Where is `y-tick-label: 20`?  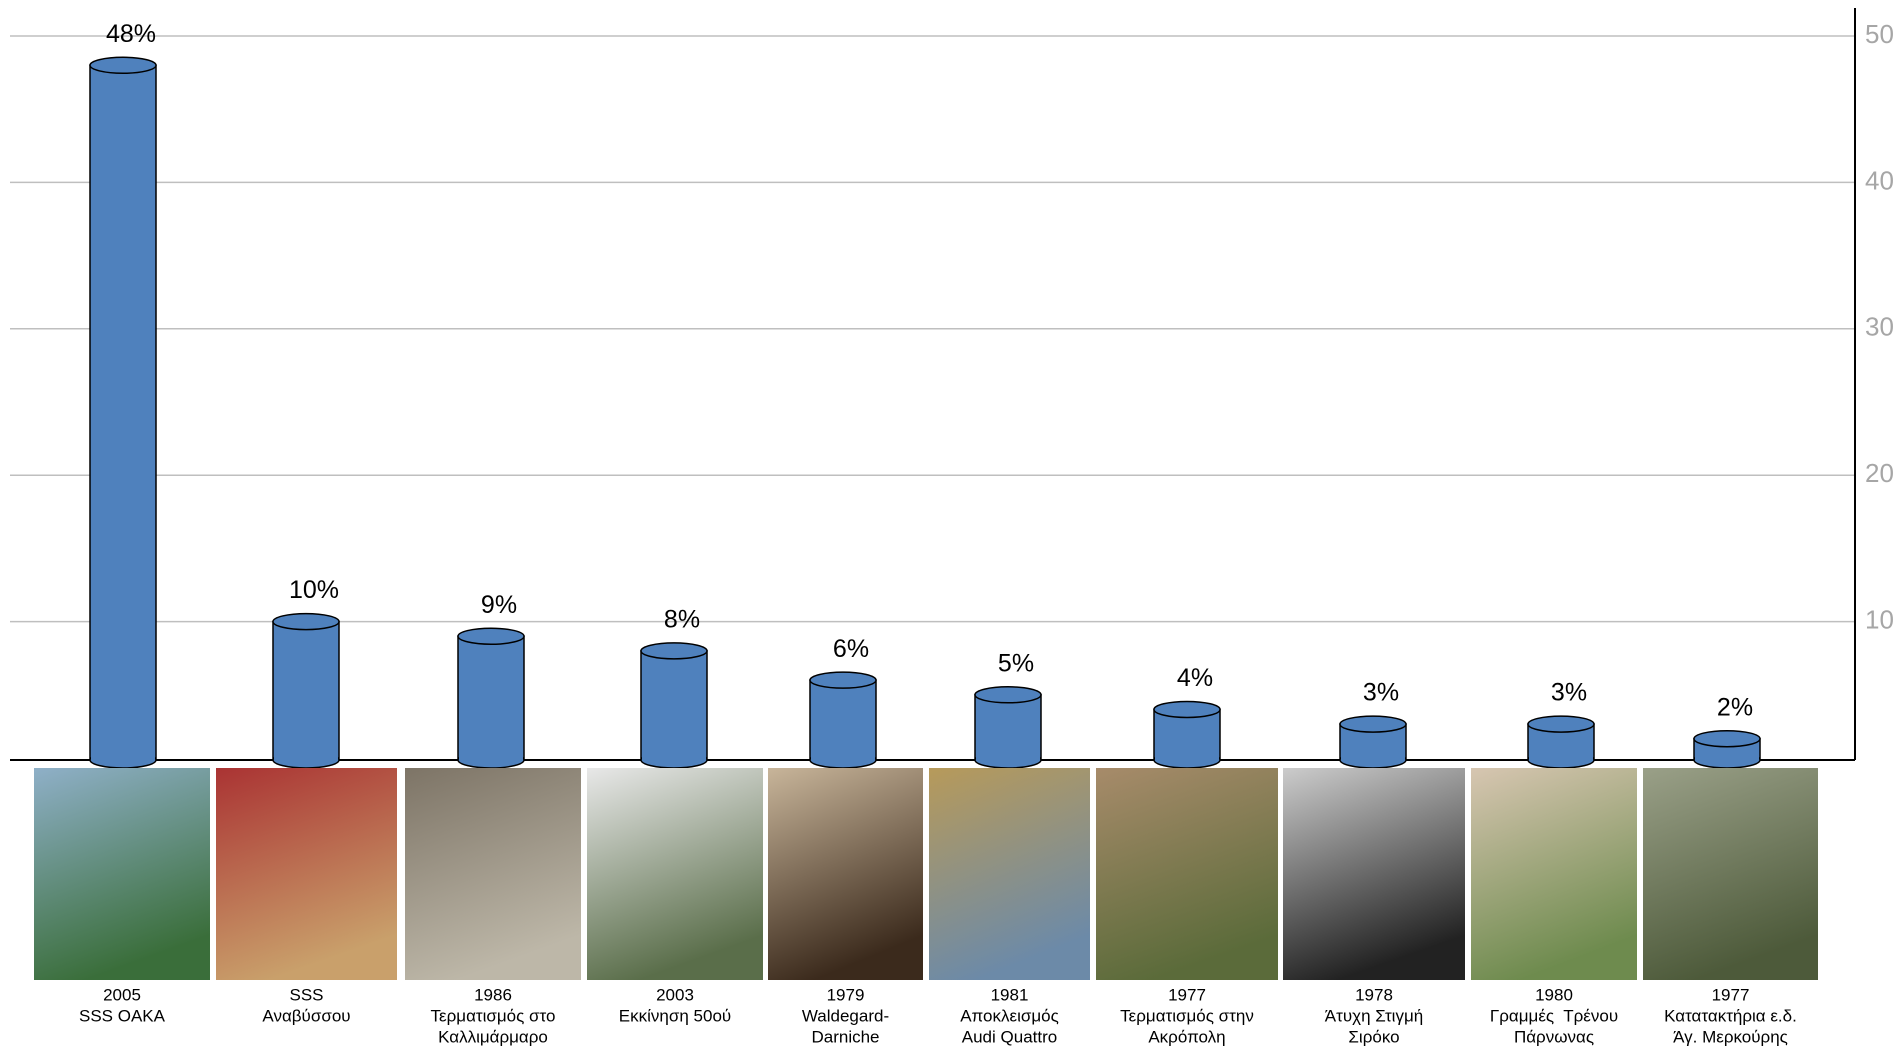
y-tick-label: 20 is located at coordinates (1879, 473).